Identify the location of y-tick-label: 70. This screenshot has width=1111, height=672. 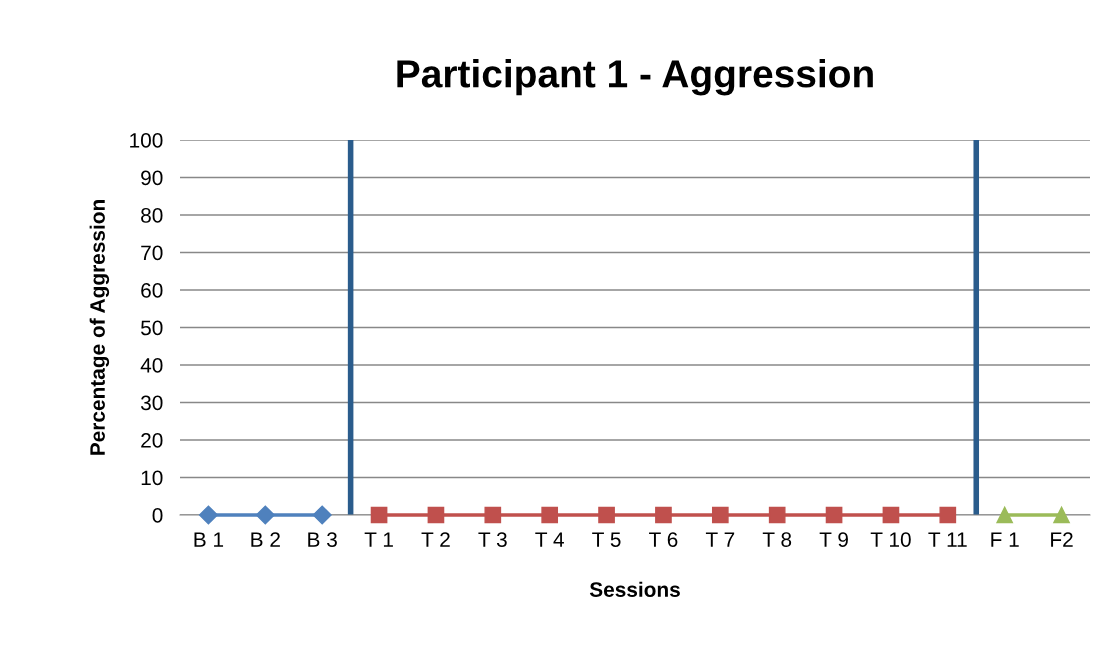
(152, 253).